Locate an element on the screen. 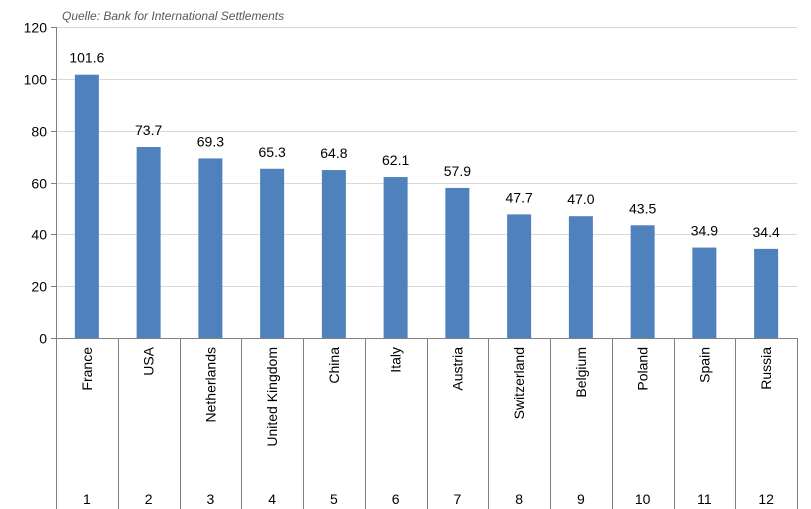  y-tick-label: 60 is located at coordinates (39, 184).